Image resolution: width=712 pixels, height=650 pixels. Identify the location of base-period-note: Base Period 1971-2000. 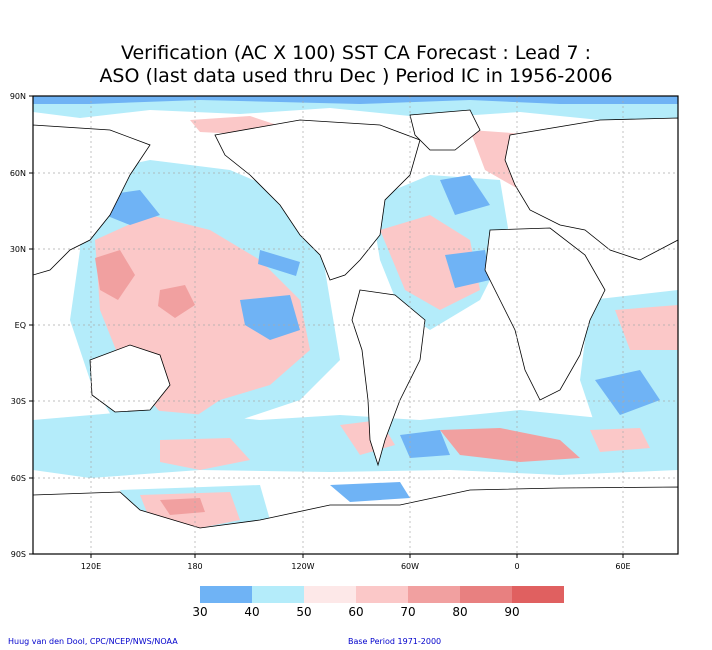
(395, 641).